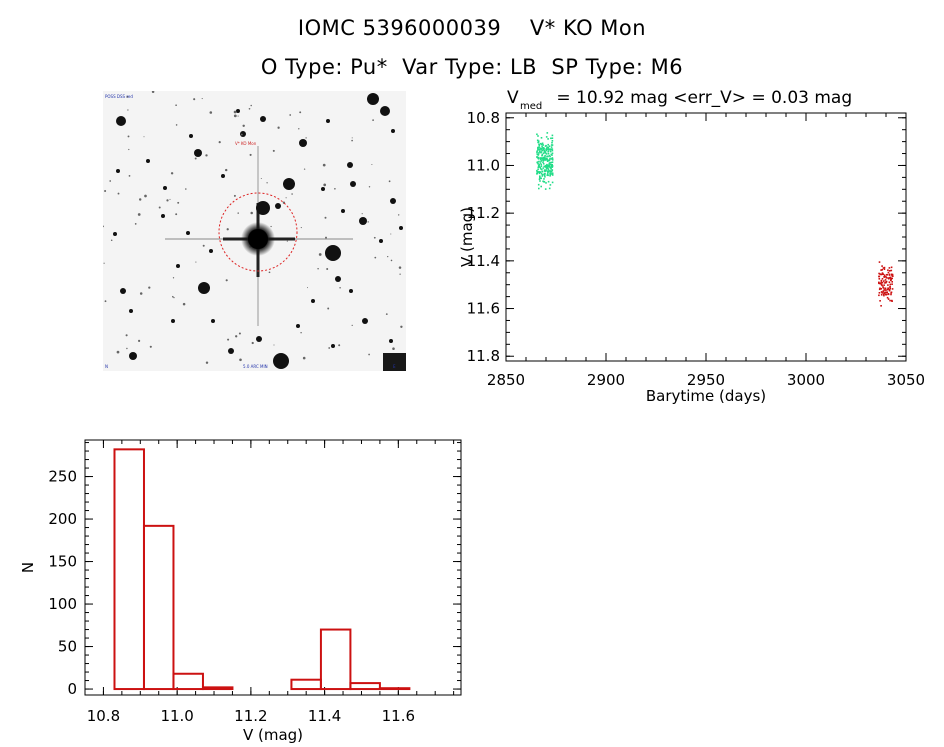 The width and height of the screenshot is (944, 747). What do you see at coordinates (483, 356) in the screenshot?
I see `lc-y-tick-label: 11.8` at bounding box center [483, 356].